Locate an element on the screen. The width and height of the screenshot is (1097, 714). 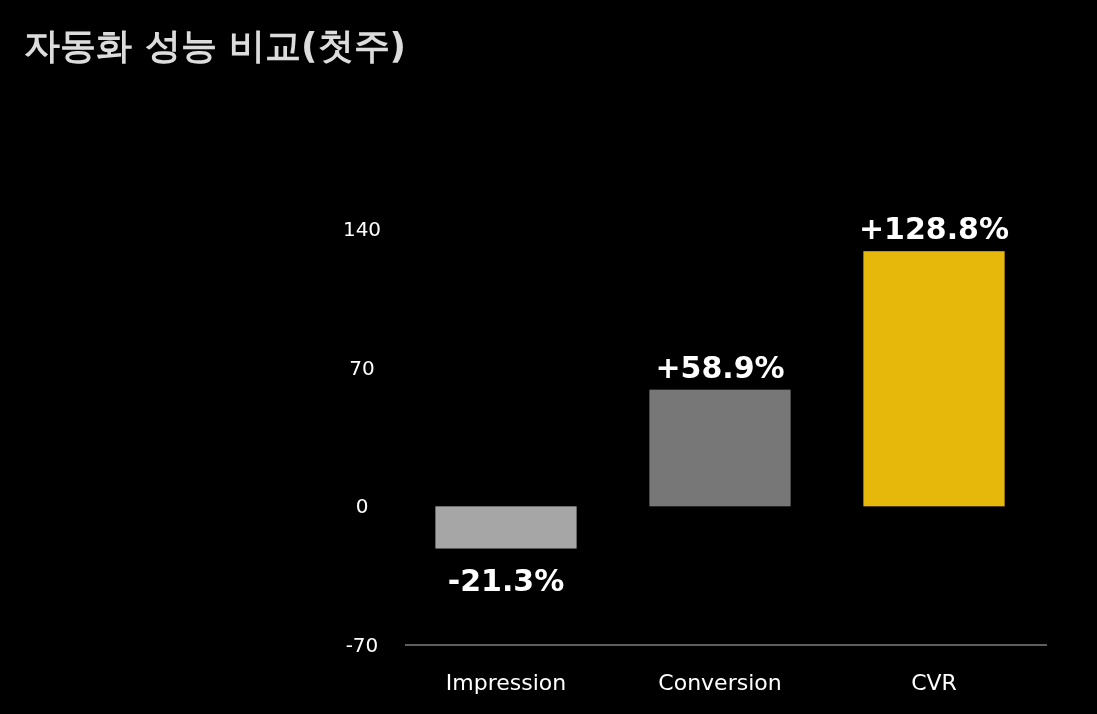
data-label: +128.8% is located at coordinates (934, 229).